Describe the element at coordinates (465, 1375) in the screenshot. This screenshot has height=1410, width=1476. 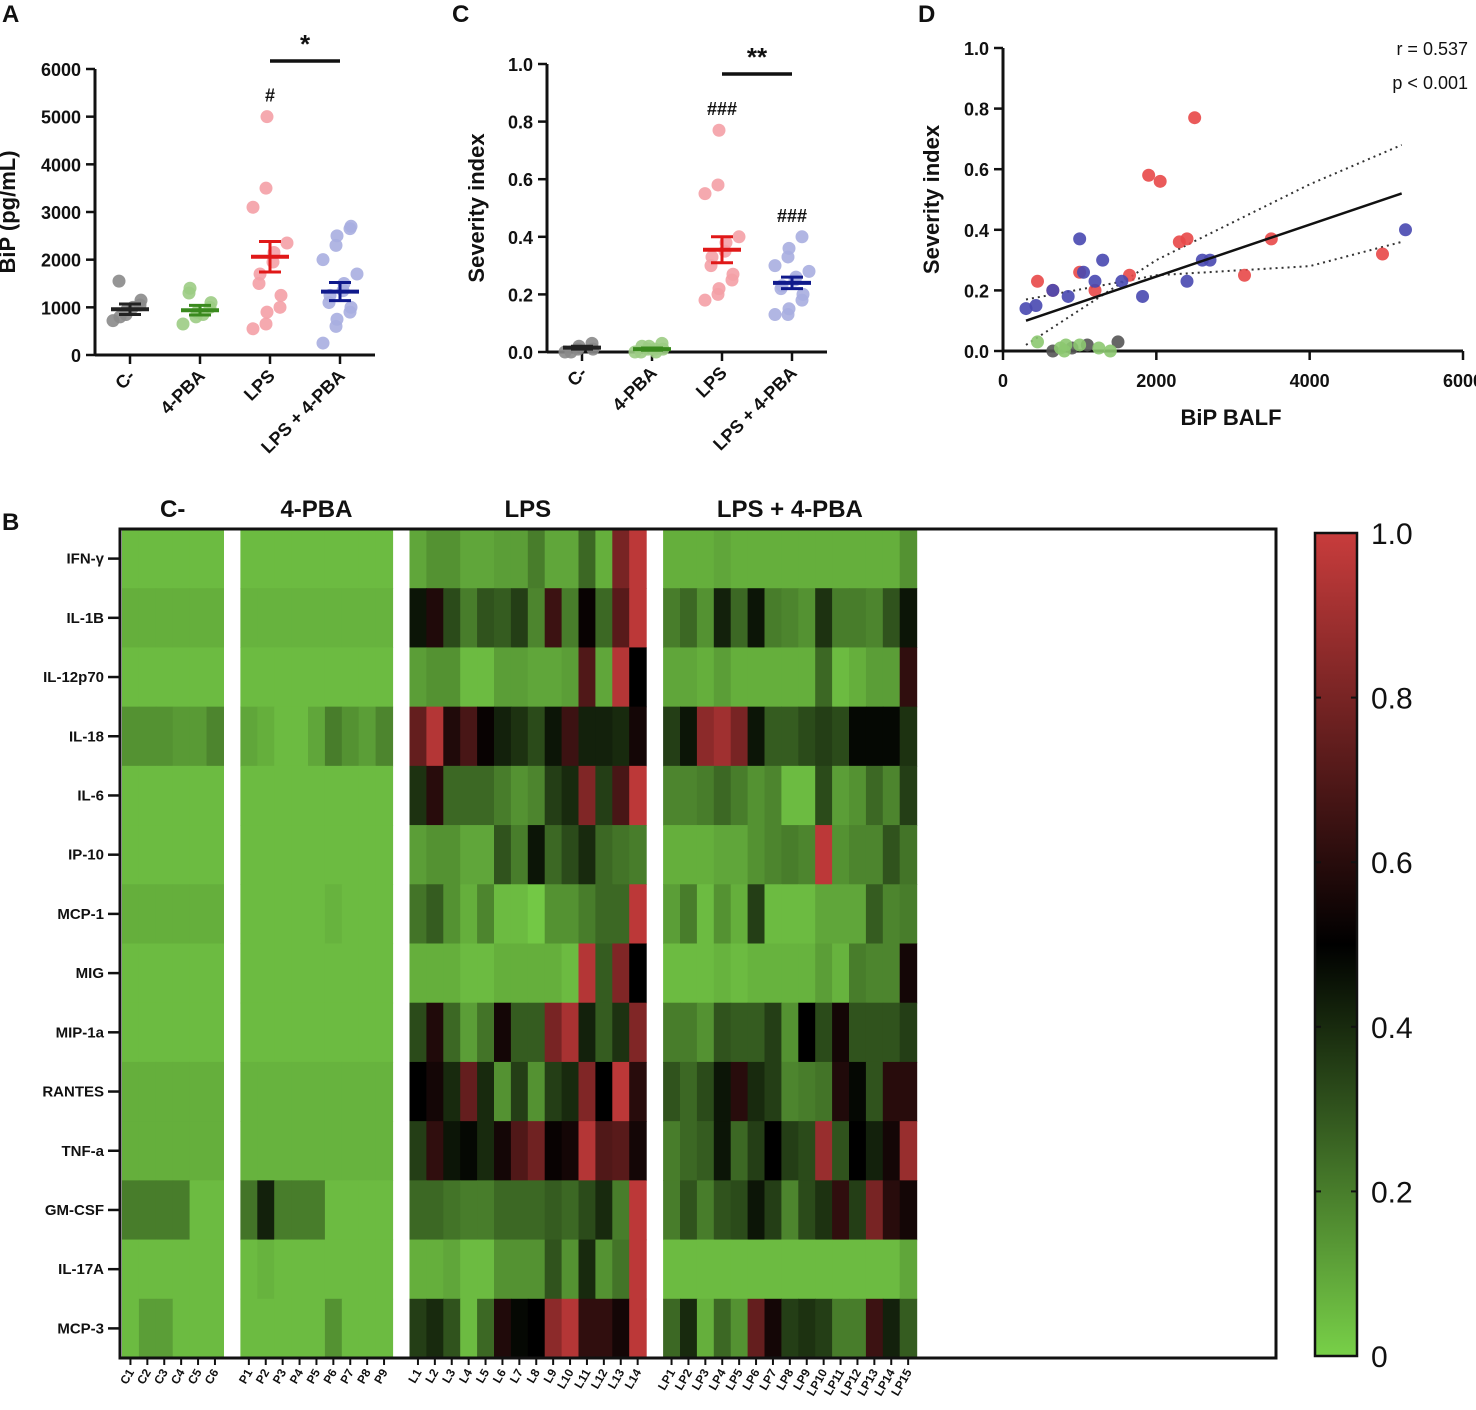
I see `column-label: L4` at that location.